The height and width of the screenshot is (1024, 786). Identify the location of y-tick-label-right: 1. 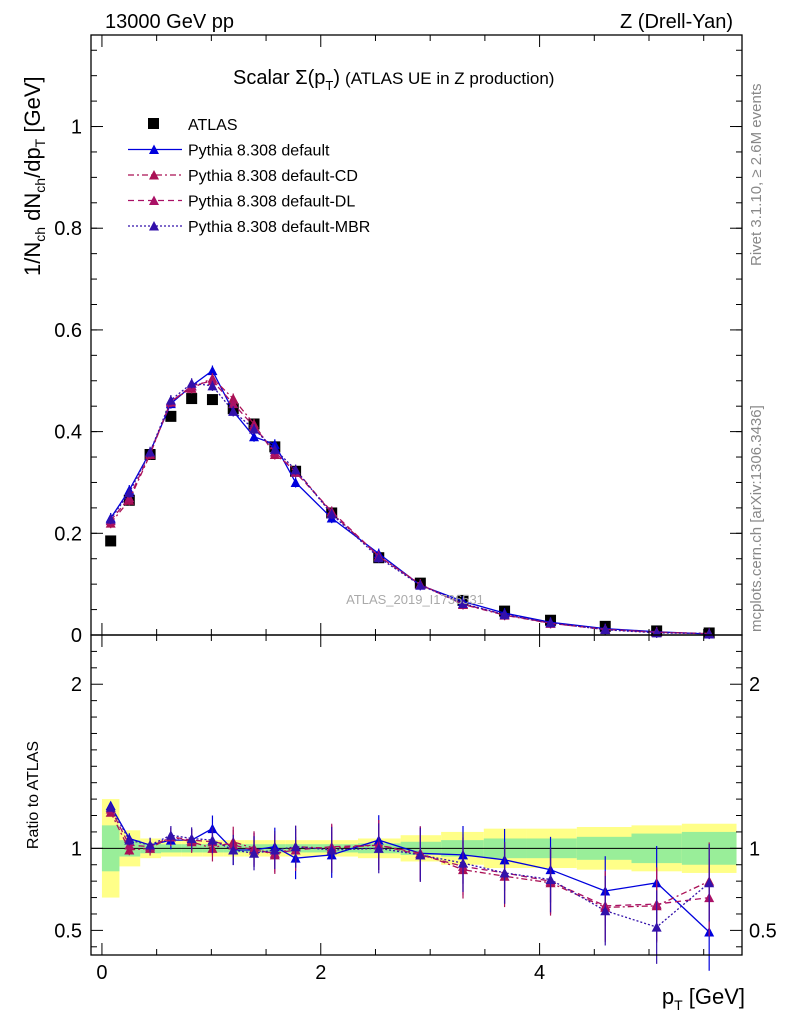
(754, 849).